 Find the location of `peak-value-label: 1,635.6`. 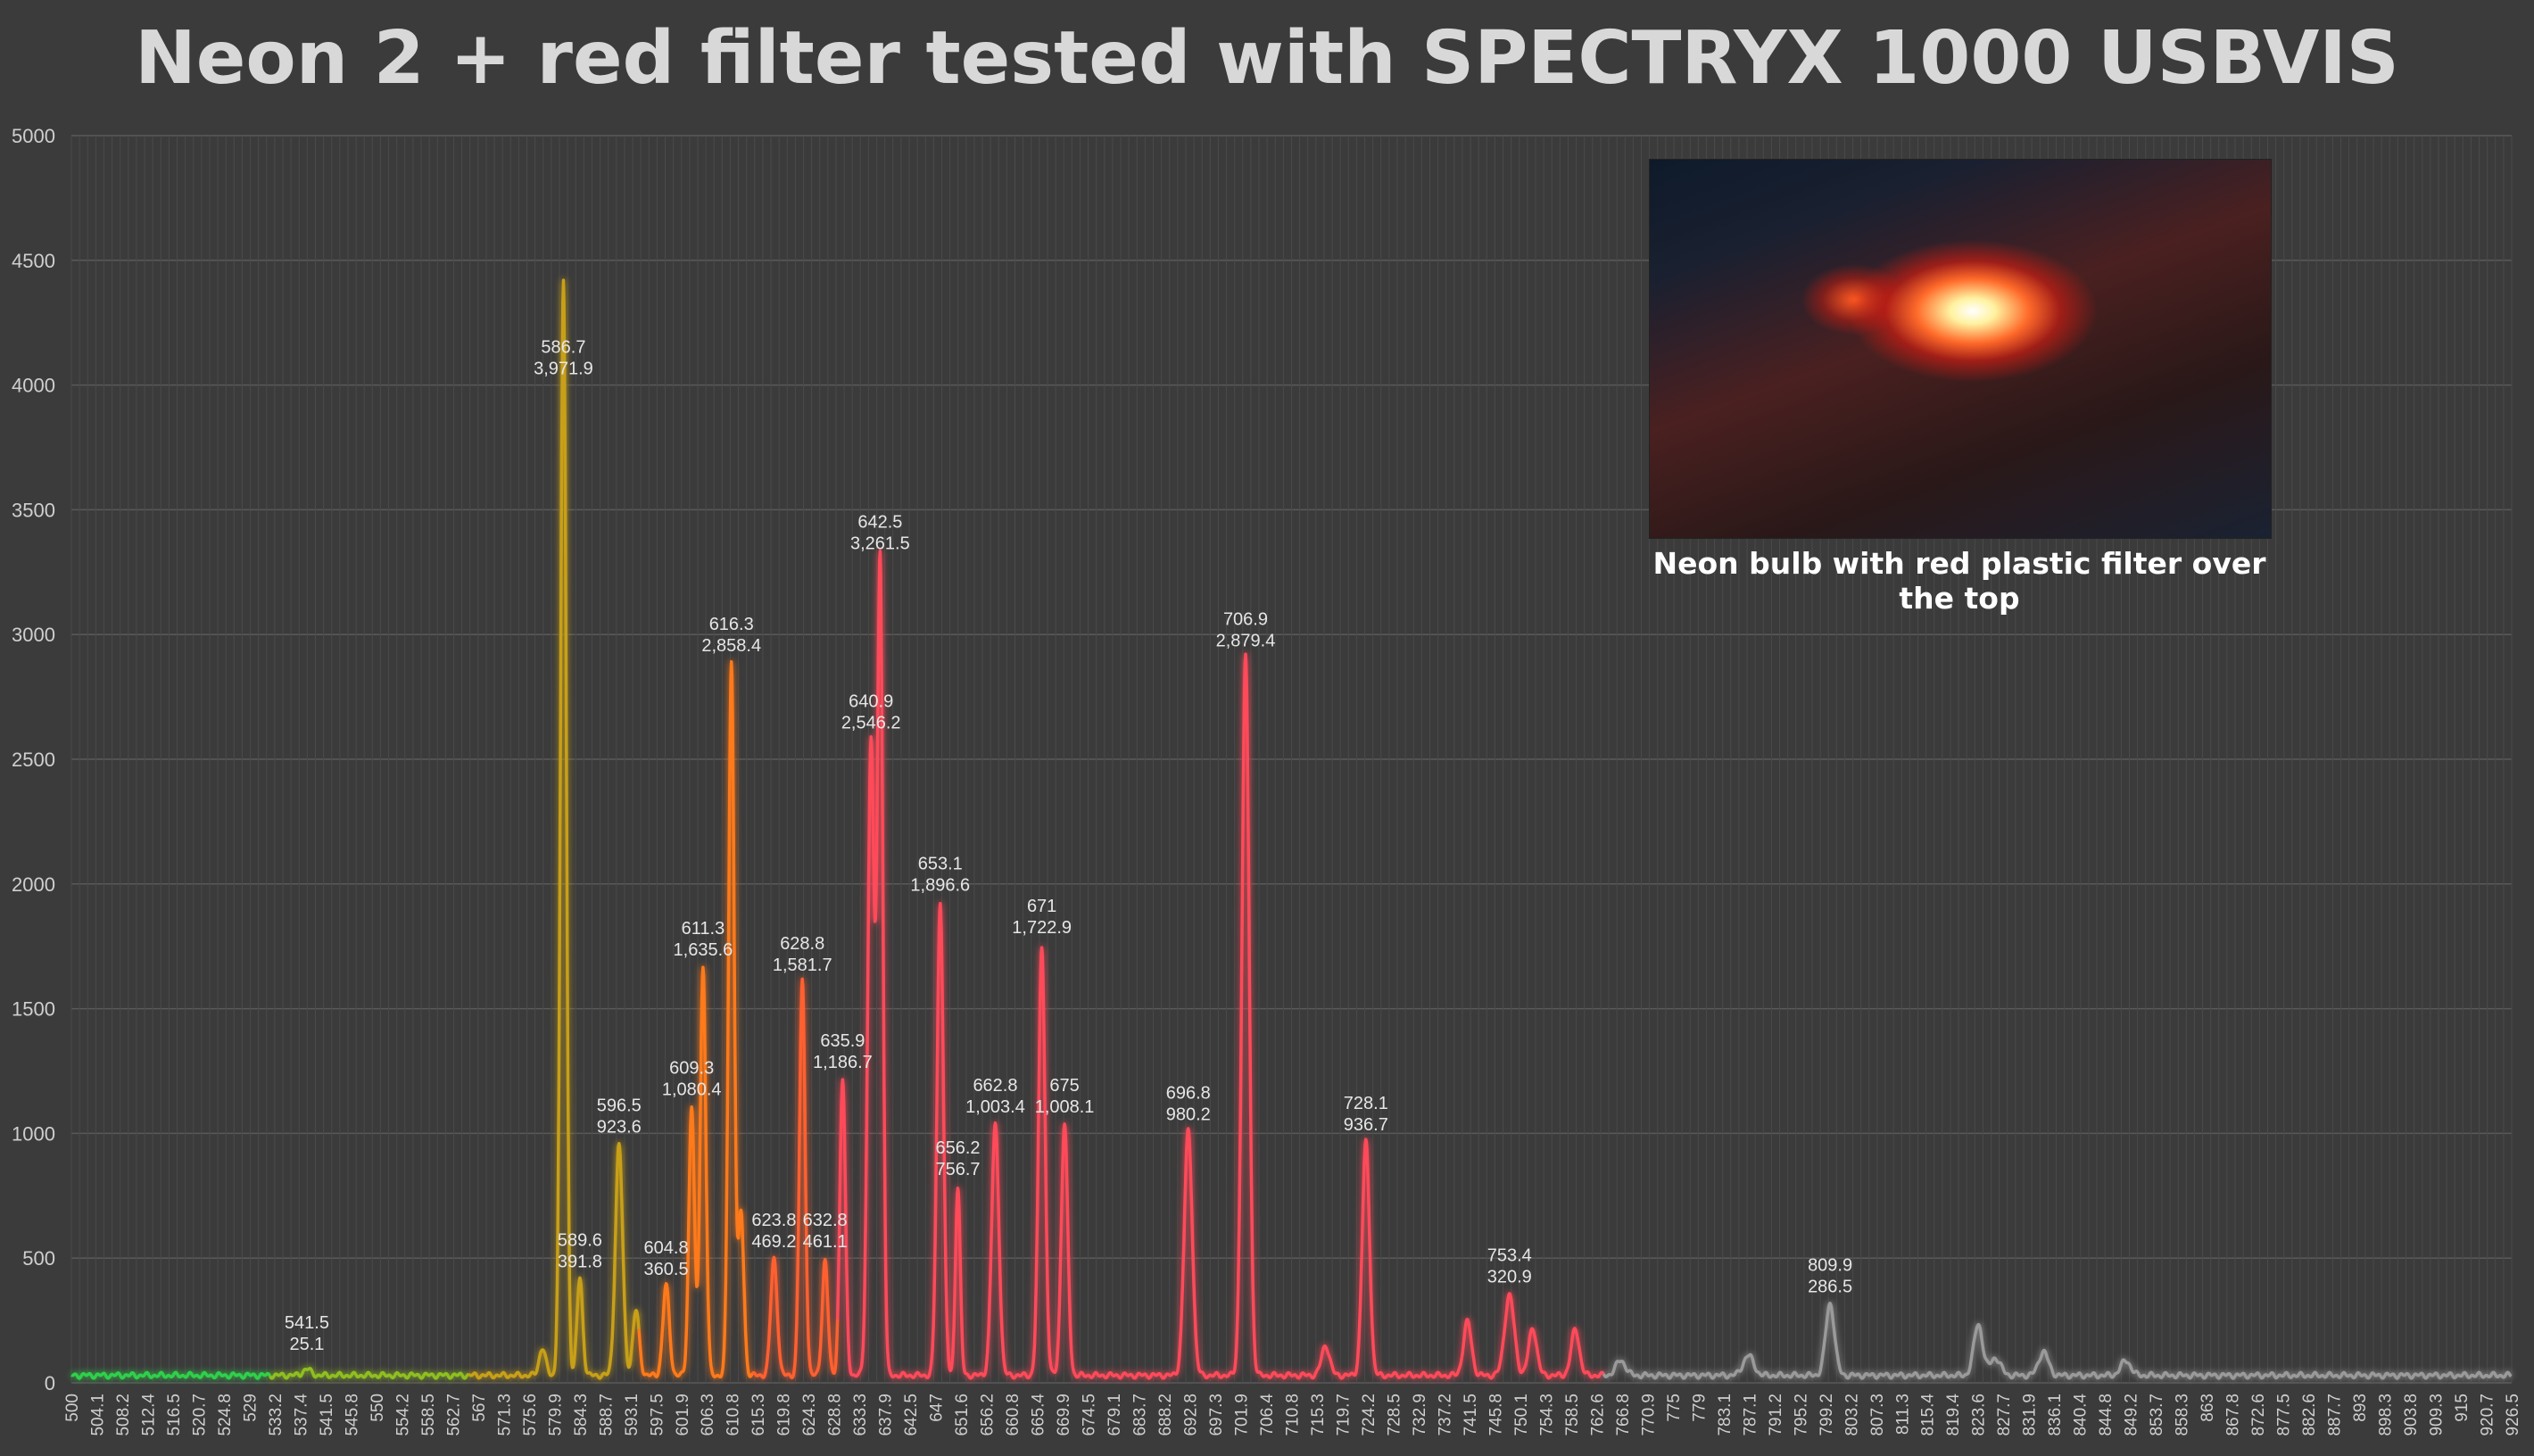

peak-value-label: 1,635.6 is located at coordinates (703, 950).